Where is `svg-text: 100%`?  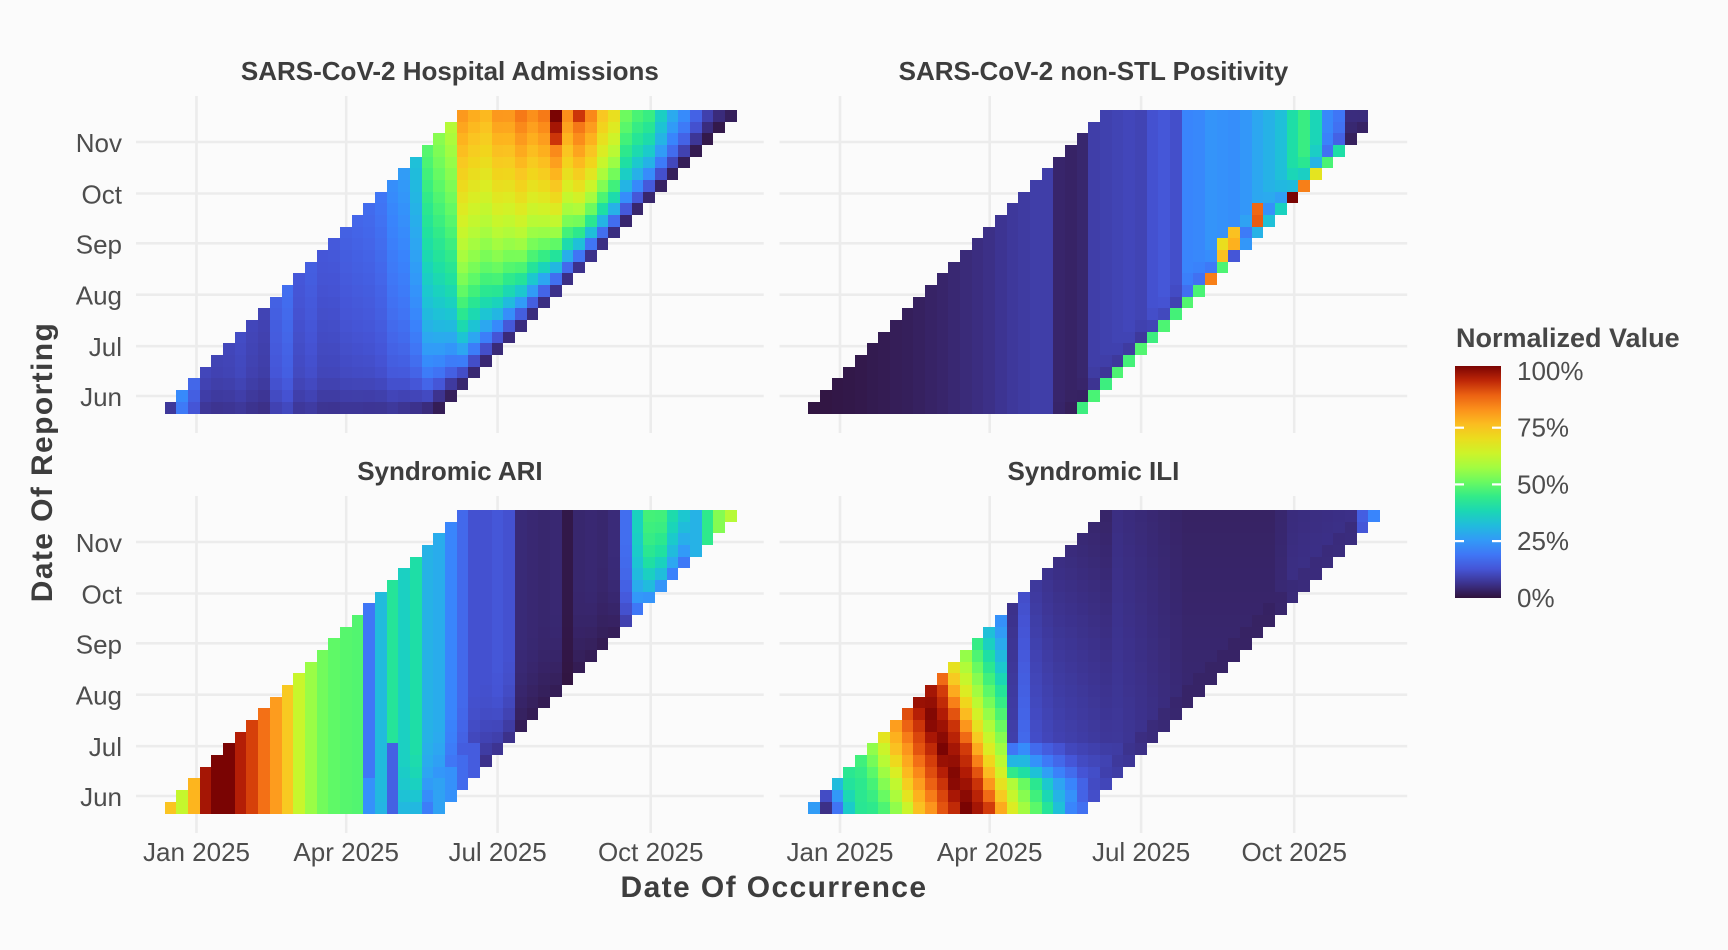
svg-text: 100% is located at coordinates (1550, 371).